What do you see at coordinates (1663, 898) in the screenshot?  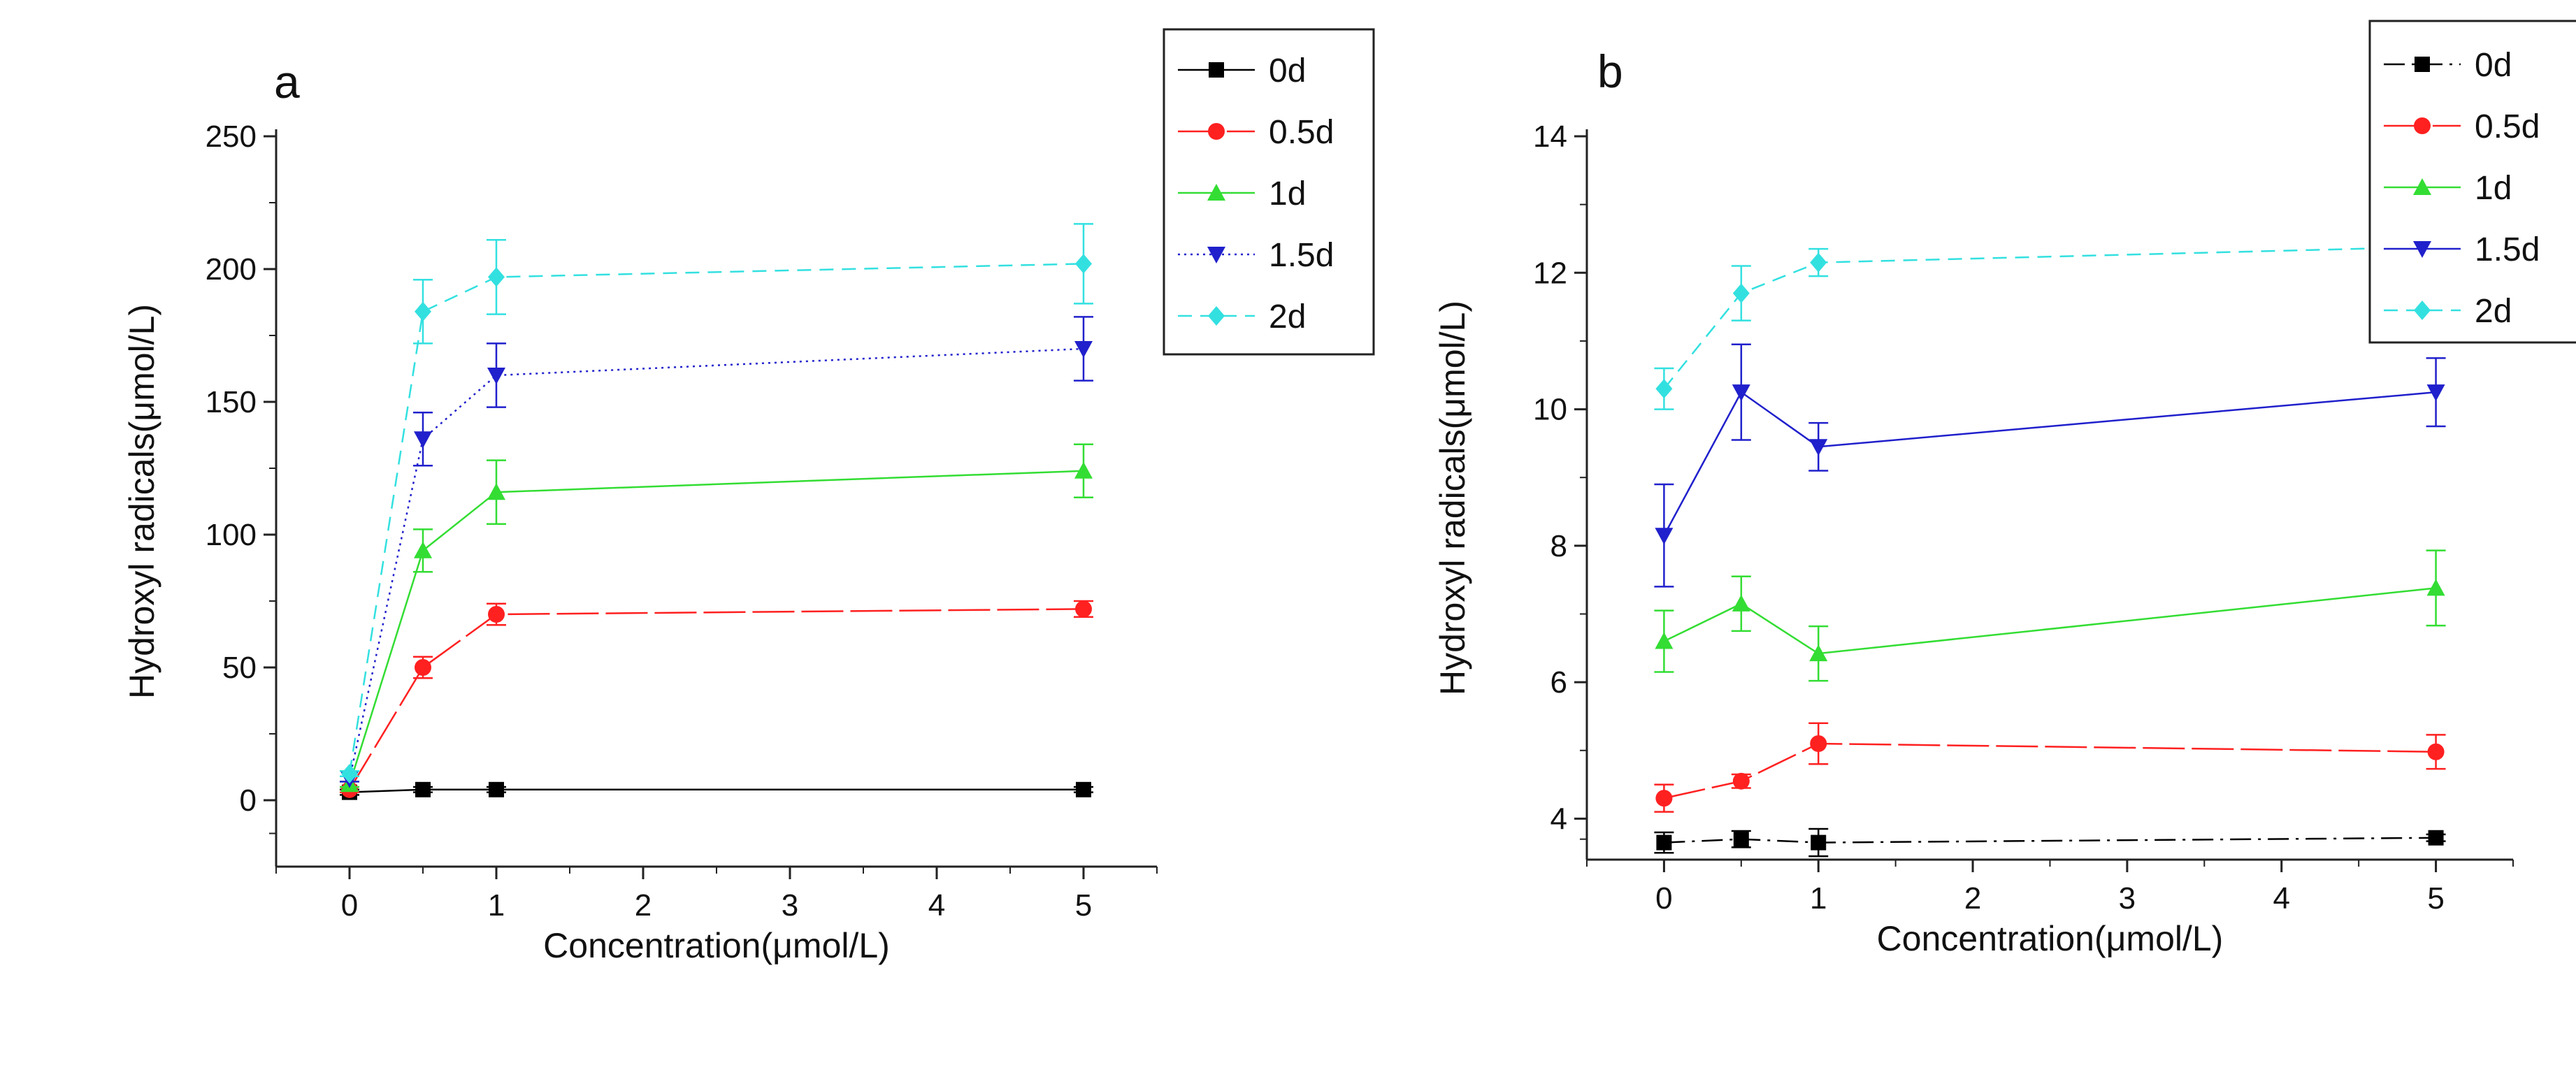 I see `x-tick-label: 0` at bounding box center [1663, 898].